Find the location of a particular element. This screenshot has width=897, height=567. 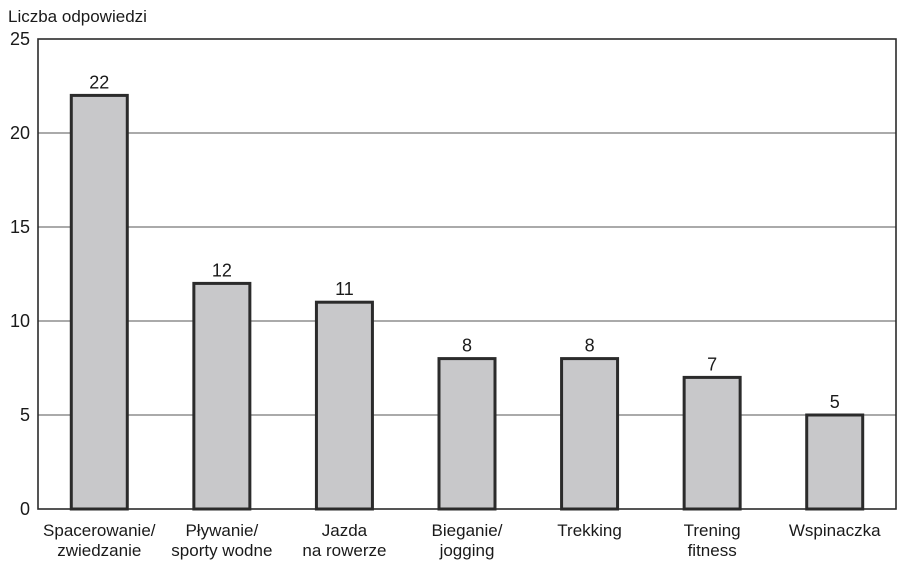

x-tick-label: jogging is located at coordinates (467, 550).